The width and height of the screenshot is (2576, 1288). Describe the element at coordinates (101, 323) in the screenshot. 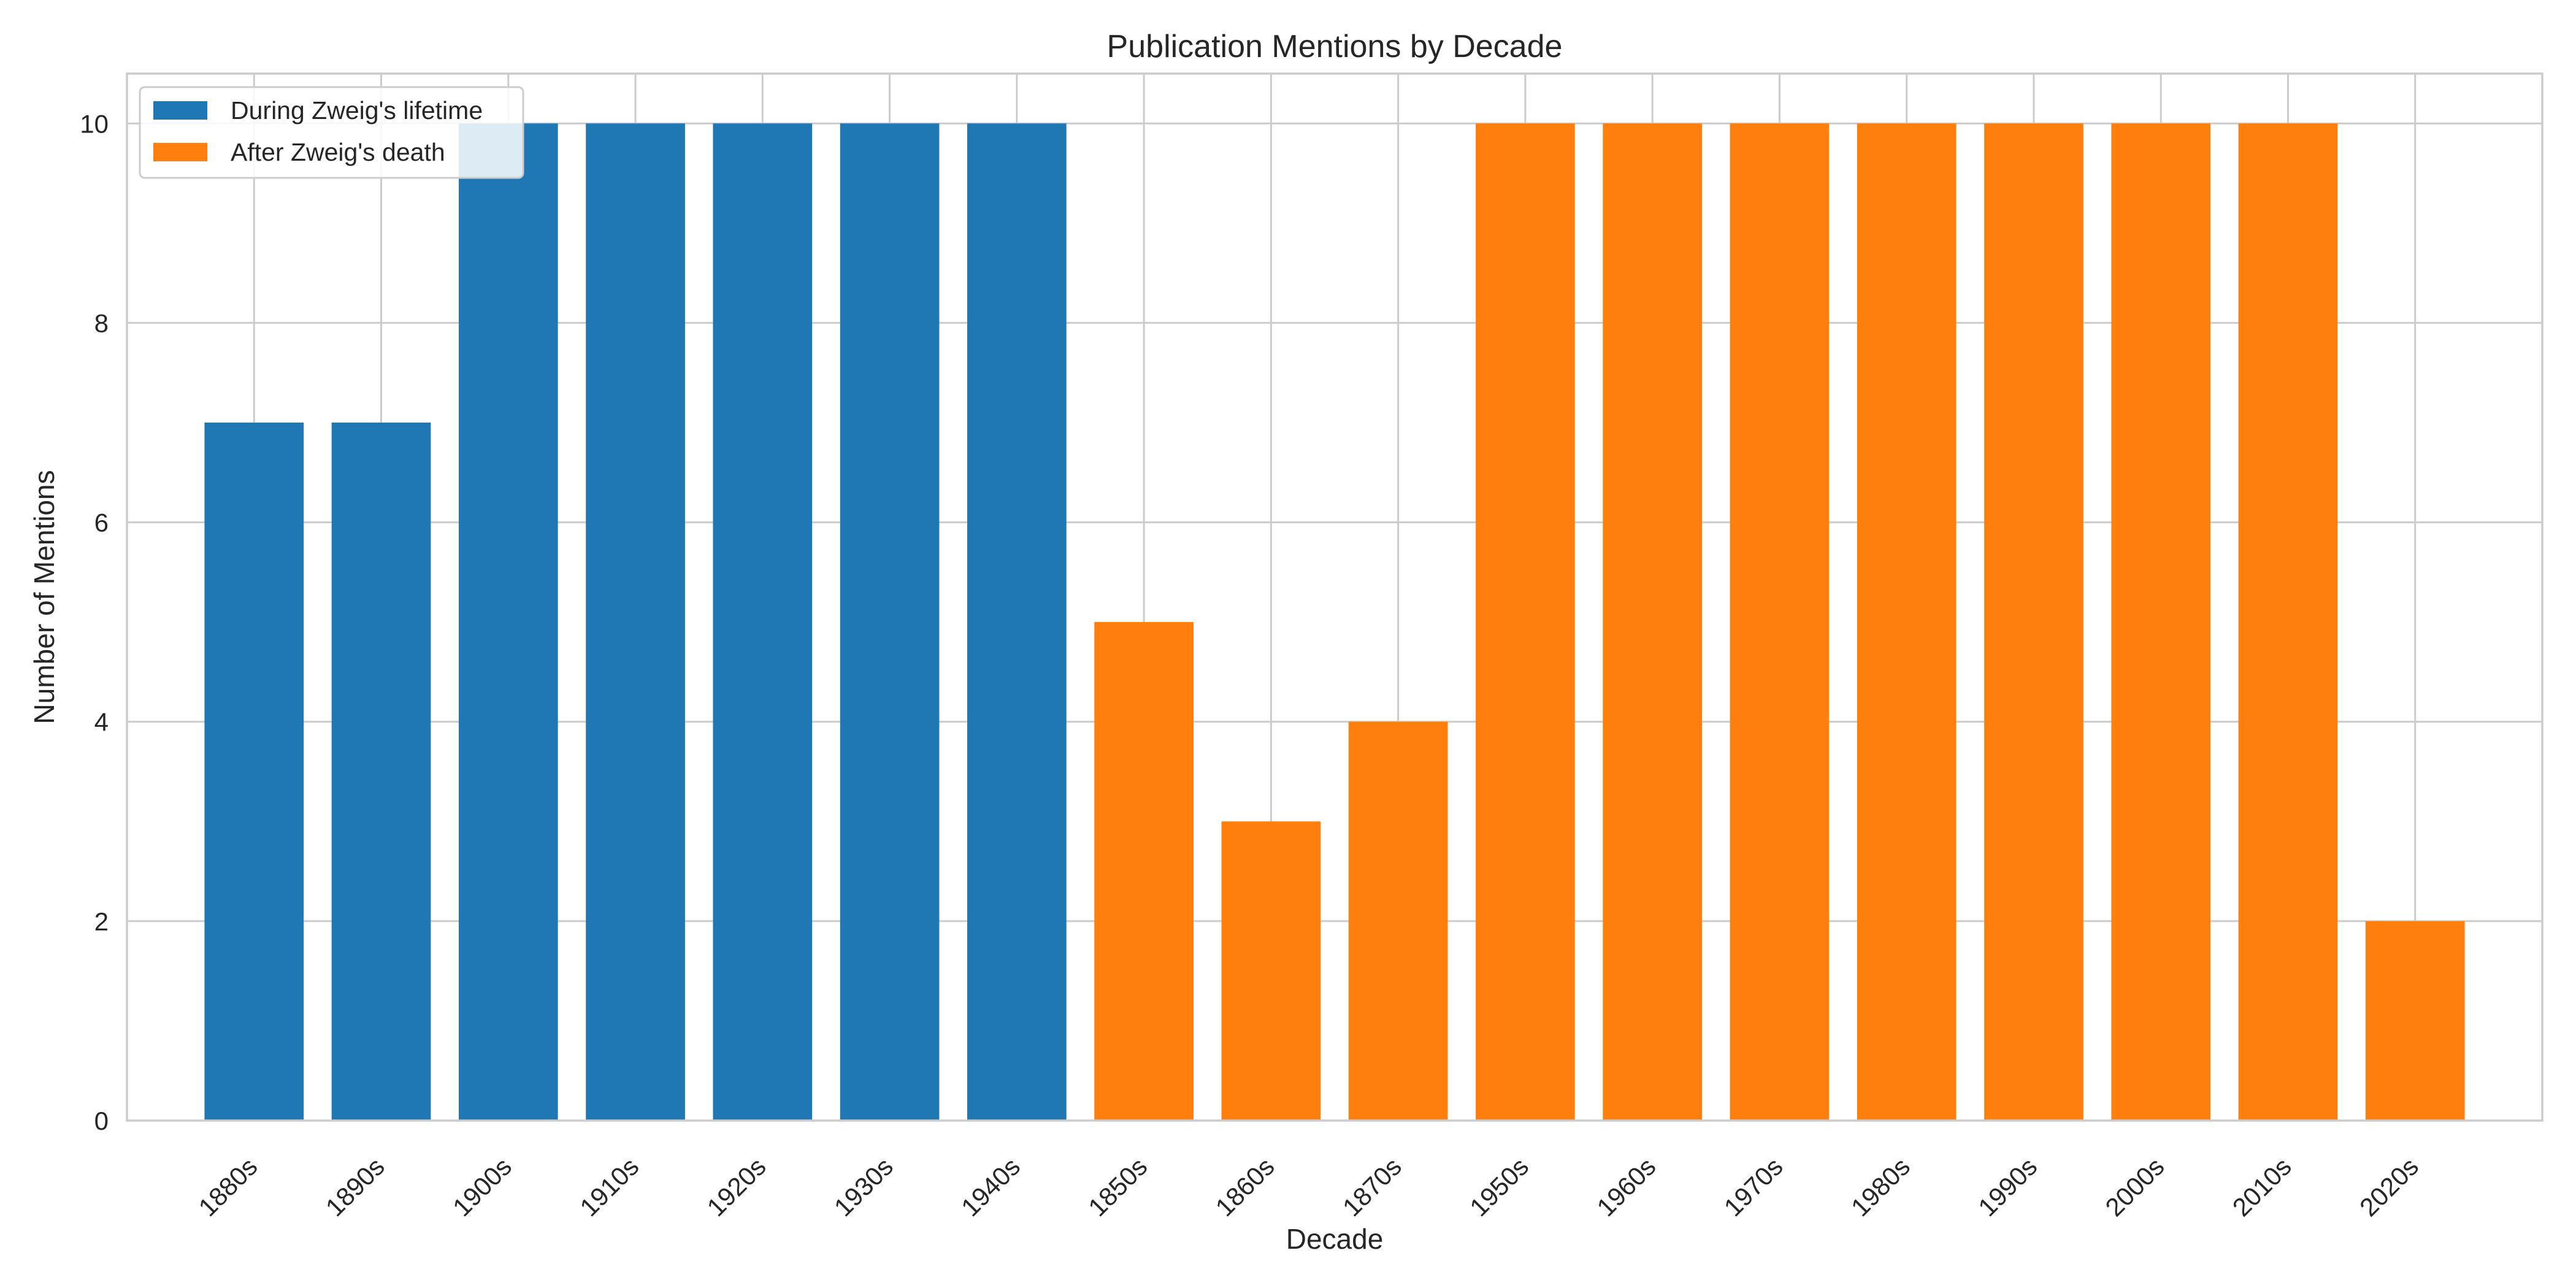

I see `y-tick-label: 8` at that location.